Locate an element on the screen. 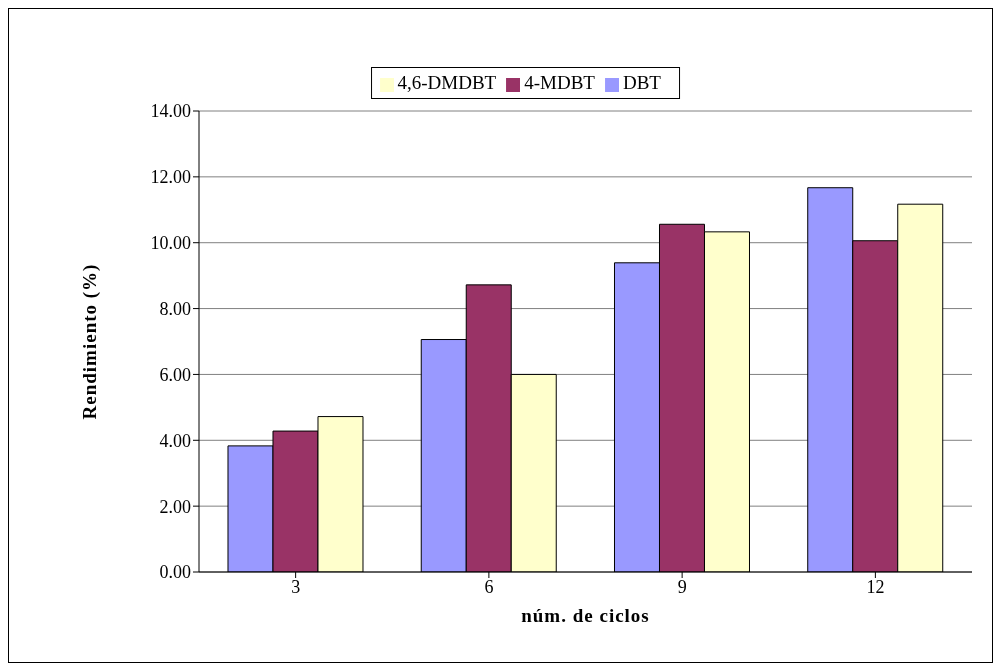 This screenshot has height=671, width=1003. y-tick-label: 4.00 is located at coordinates (175, 440).